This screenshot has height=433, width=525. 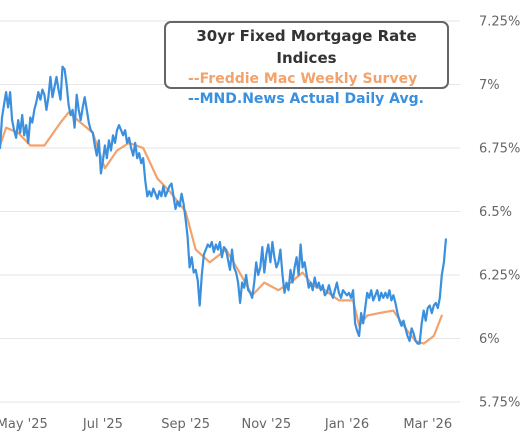 What do you see at coordinates (499, 149) in the screenshot?
I see `y-tick-label: 6.75%` at bounding box center [499, 149].